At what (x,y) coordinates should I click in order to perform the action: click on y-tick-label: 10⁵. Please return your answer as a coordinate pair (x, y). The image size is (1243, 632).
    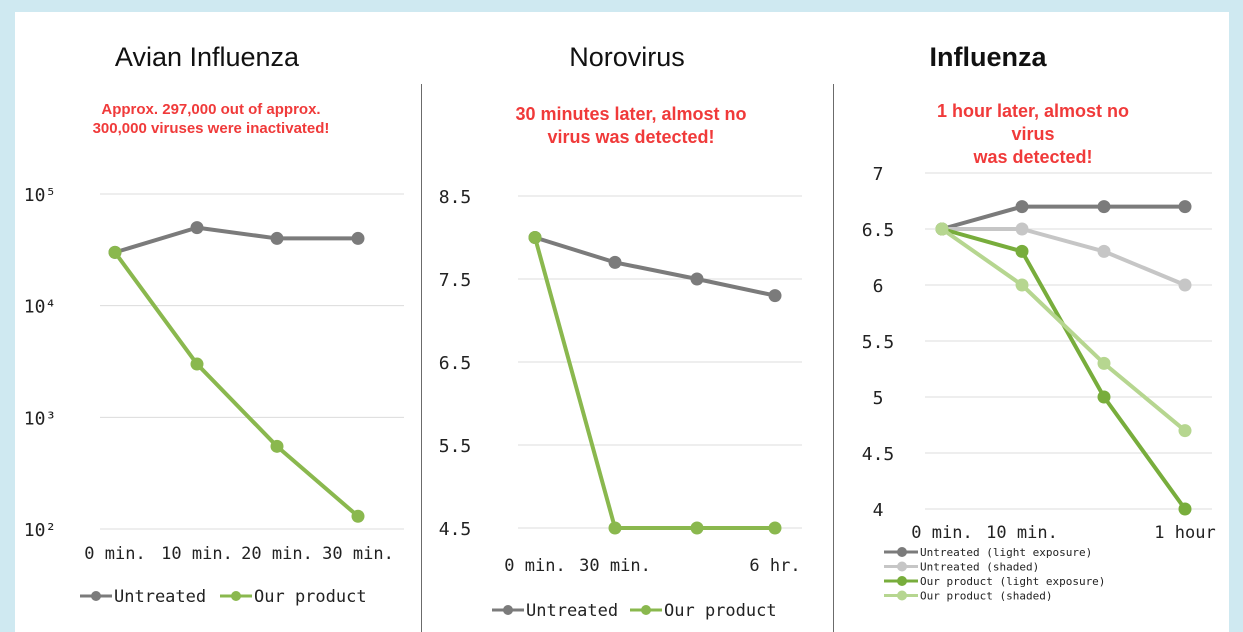
    Looking at the image, I should click on (40, 195).